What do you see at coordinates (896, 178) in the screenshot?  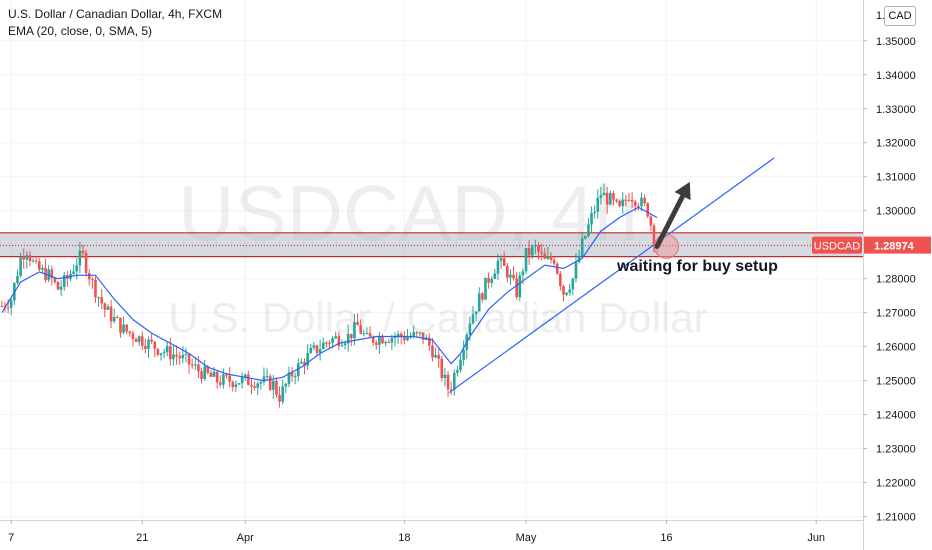 I see `price-tick-label: 1.31000` at bounding box center [896, 178].